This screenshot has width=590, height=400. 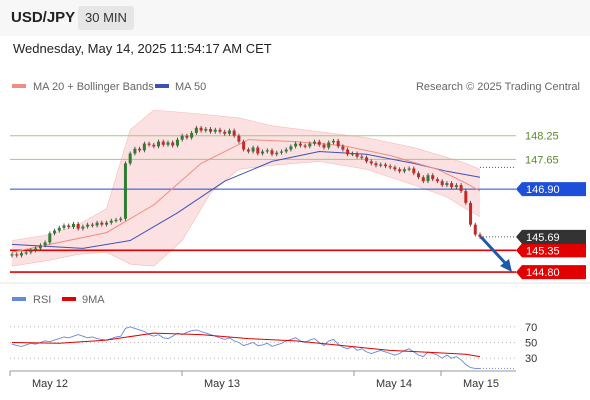 What do you see at coordinates (543, 238) in the screenshot?
I see `last-price-label: 145.69` at bounding box center [543, 238].